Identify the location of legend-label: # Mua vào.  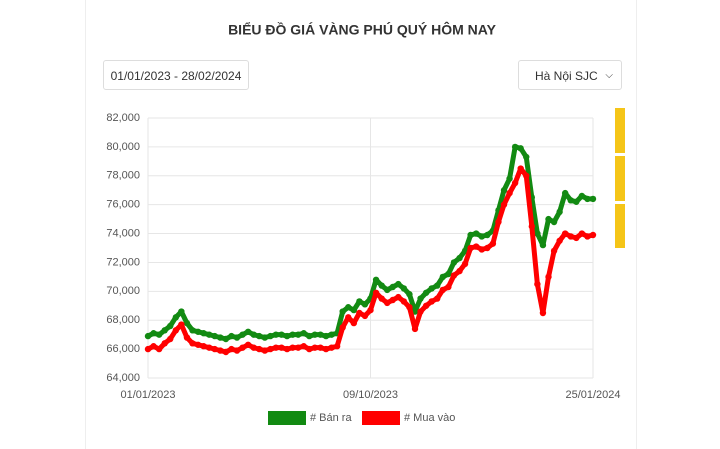
(429, 418).